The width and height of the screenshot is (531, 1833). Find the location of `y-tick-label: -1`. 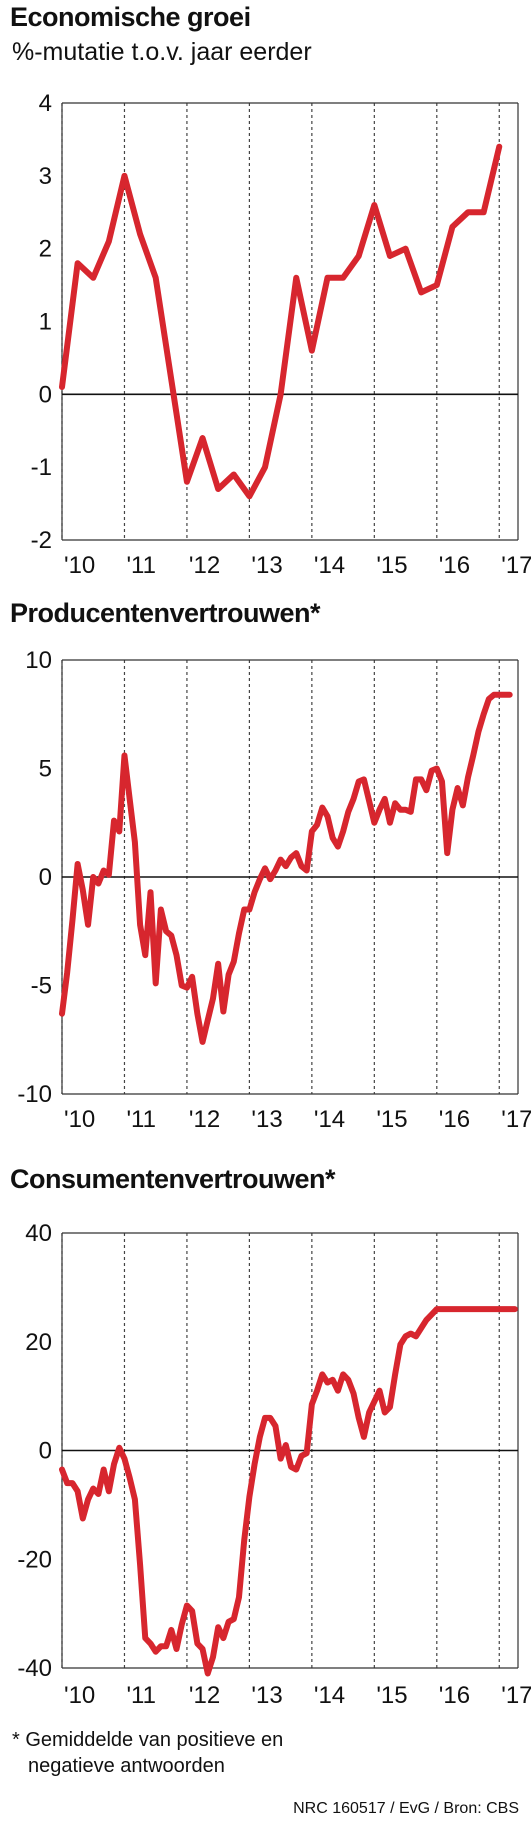

y-tick-label: -1 is located at coordinates (41, 467).